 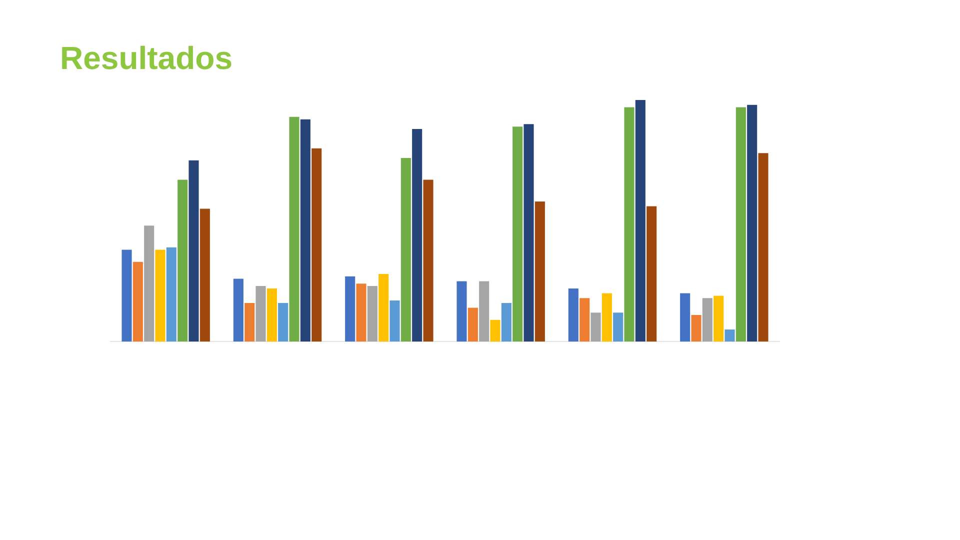 What do you see at coordinates (146, 58) in the screenshot?
I see `chart-title: Resultados` at bounding box center [146, 58].